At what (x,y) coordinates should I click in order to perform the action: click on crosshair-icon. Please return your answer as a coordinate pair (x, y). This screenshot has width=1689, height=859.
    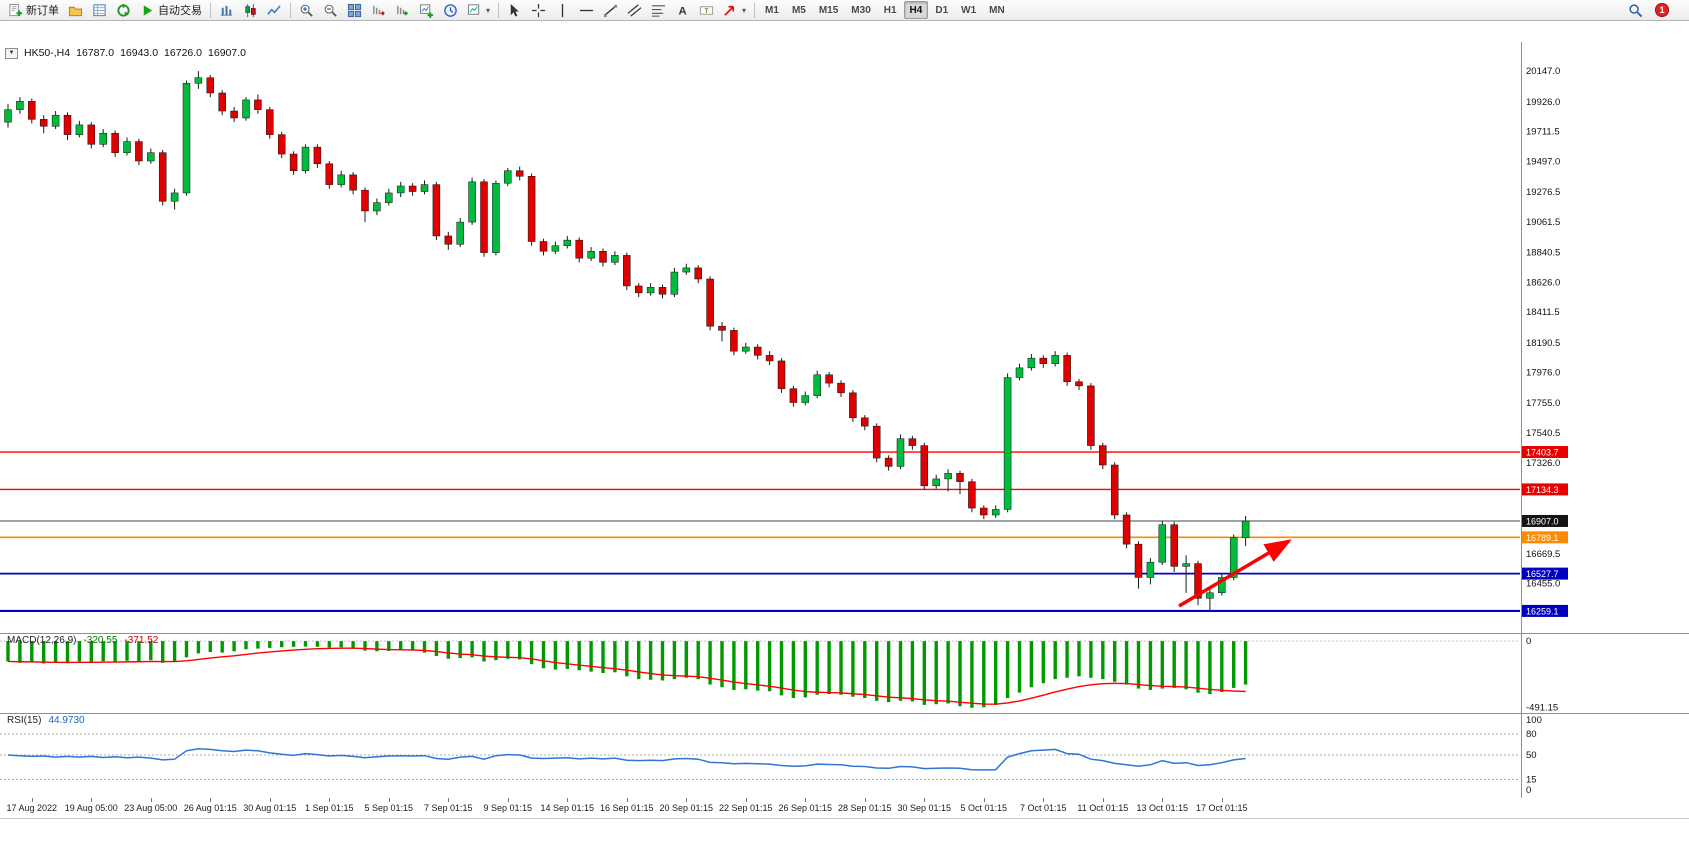
    Looking at the image, I should click on (538, 10).